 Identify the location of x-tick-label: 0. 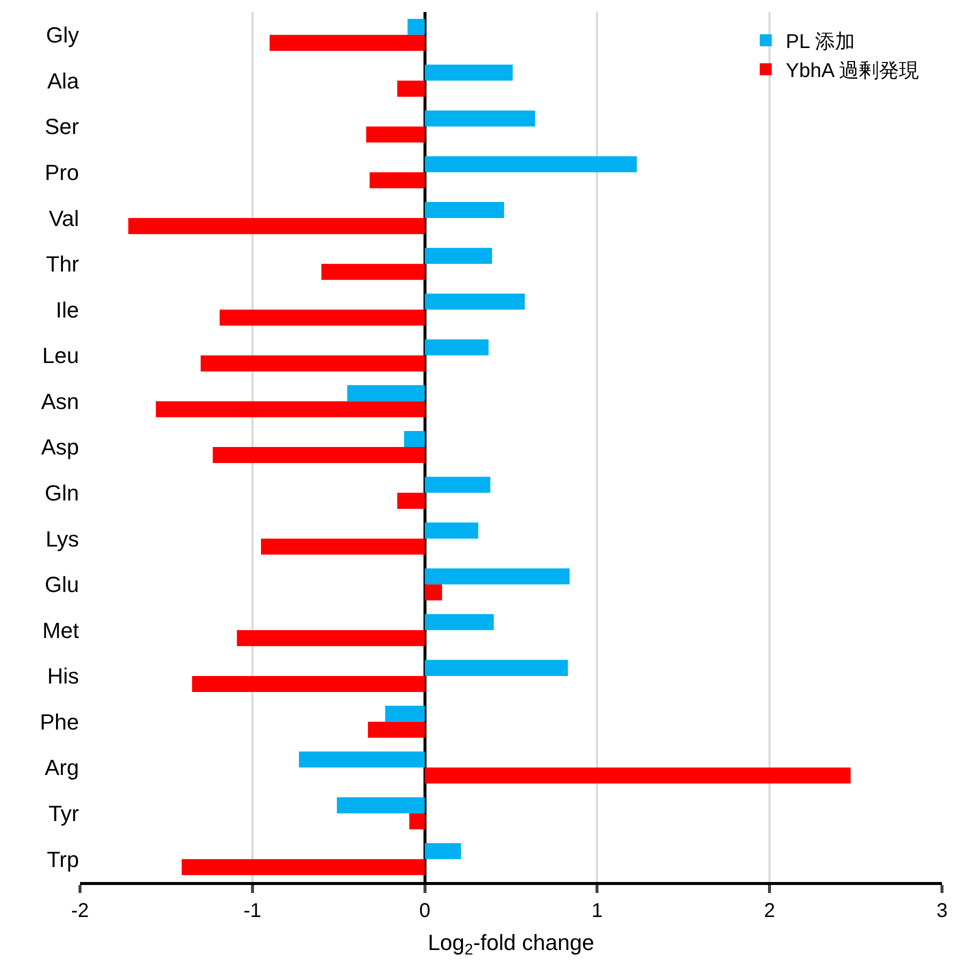
(424, 911).